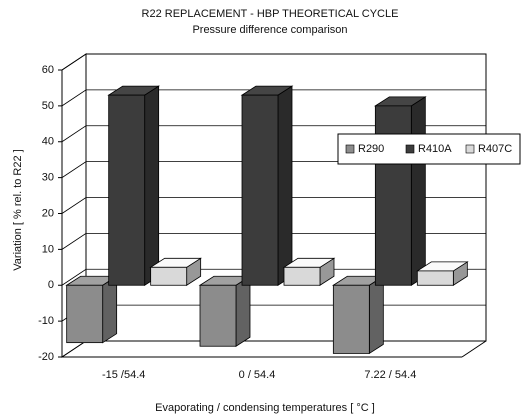 Image resolution: width=526 pixels, height=420 pixels. I want to click on y-axis-label: Variation [ % rel. to R22 ], so click(18, 209).